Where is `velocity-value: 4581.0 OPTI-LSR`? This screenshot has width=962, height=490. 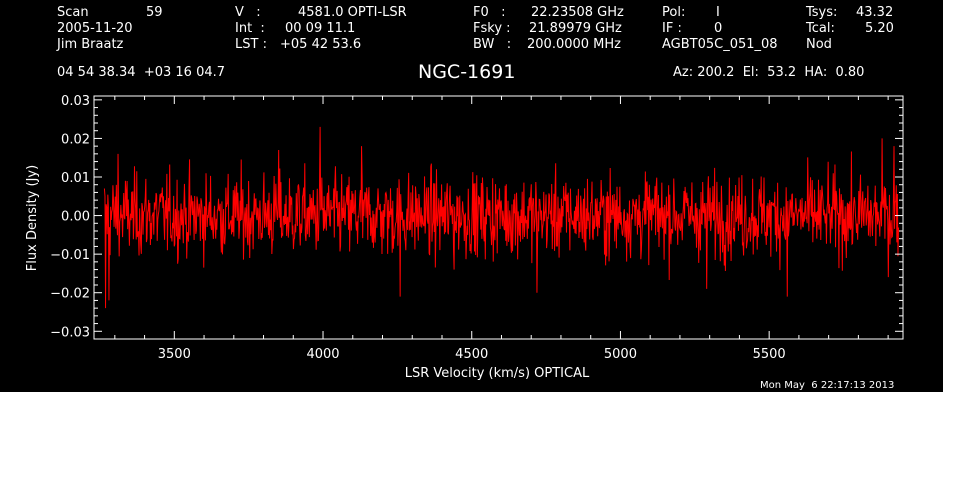
velocity-value: 4581.0 OPTI-LSR is located at coordinates (352, 12).